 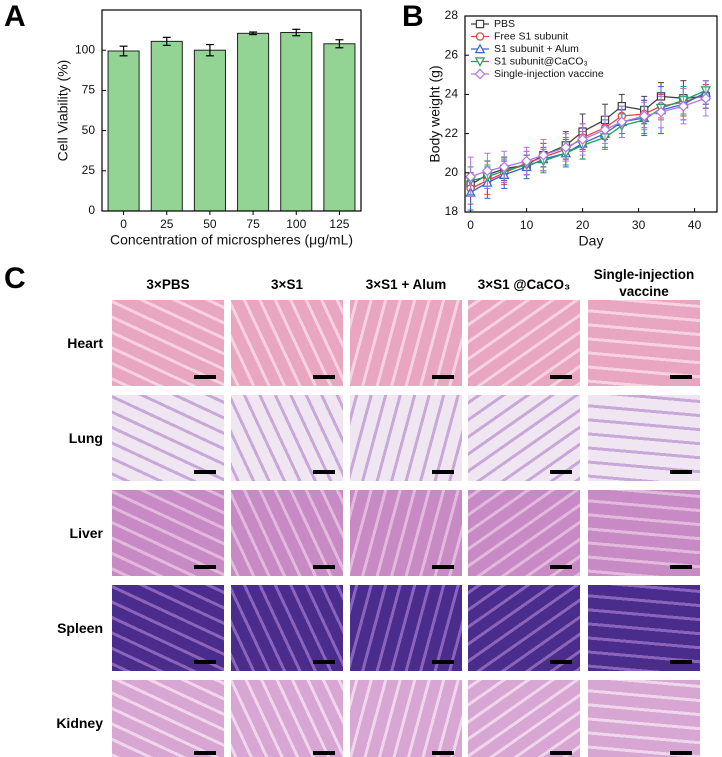 What do you see at coordinates (644, 283) in the screenshot?
I see `column-header: Single-injection vaccine` at bounding box center [644, 283].